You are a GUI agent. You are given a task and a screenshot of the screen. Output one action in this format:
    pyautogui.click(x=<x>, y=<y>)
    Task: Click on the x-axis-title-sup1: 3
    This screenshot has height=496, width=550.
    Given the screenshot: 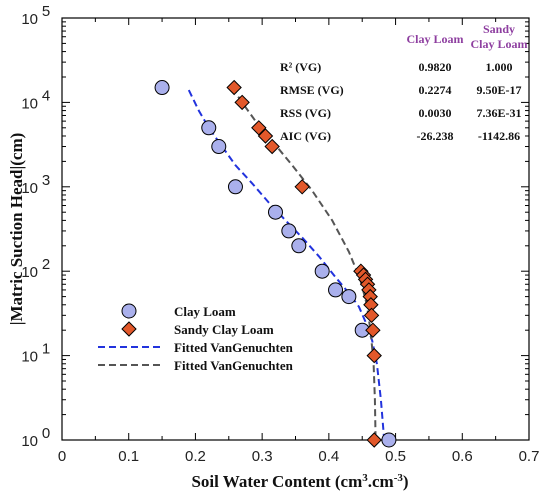 What is the action you would take?
    pyautogui.click(x=365, y=478)
    